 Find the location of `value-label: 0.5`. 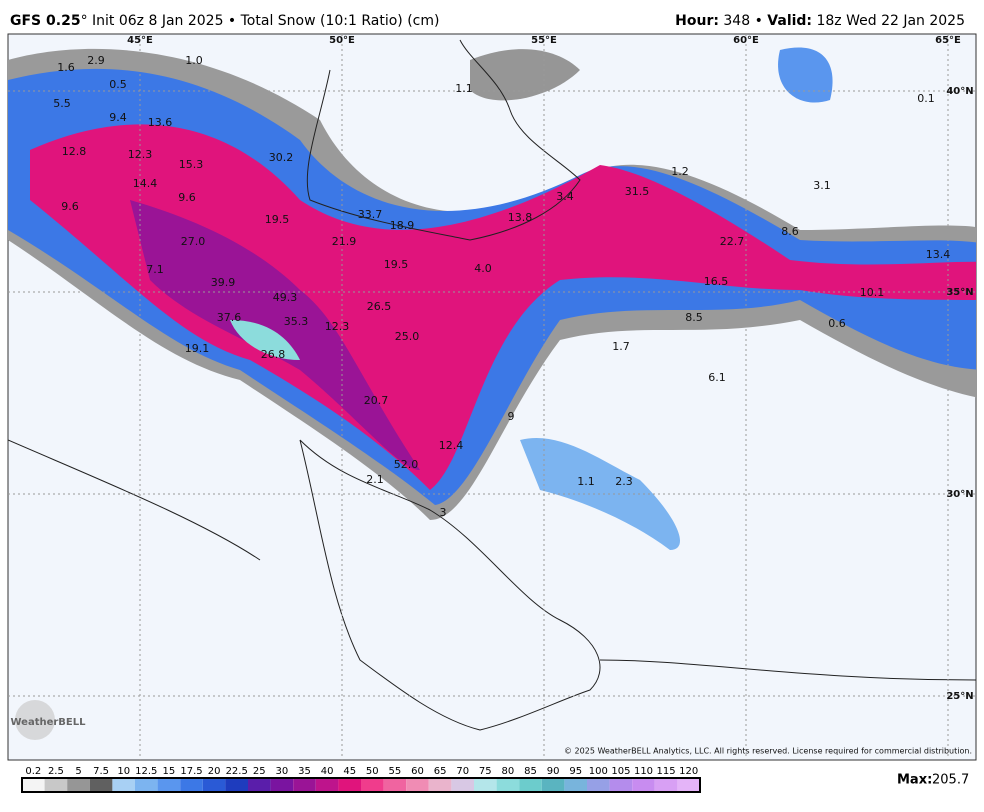

value-label: 0.5 is located at coordinates (118, 84).